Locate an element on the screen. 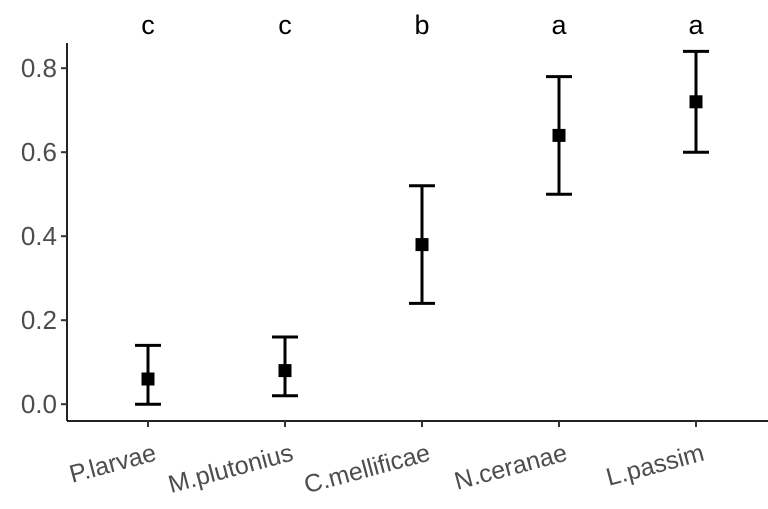  y-tick-label: 0.8 is located at coordinates (39, 68).